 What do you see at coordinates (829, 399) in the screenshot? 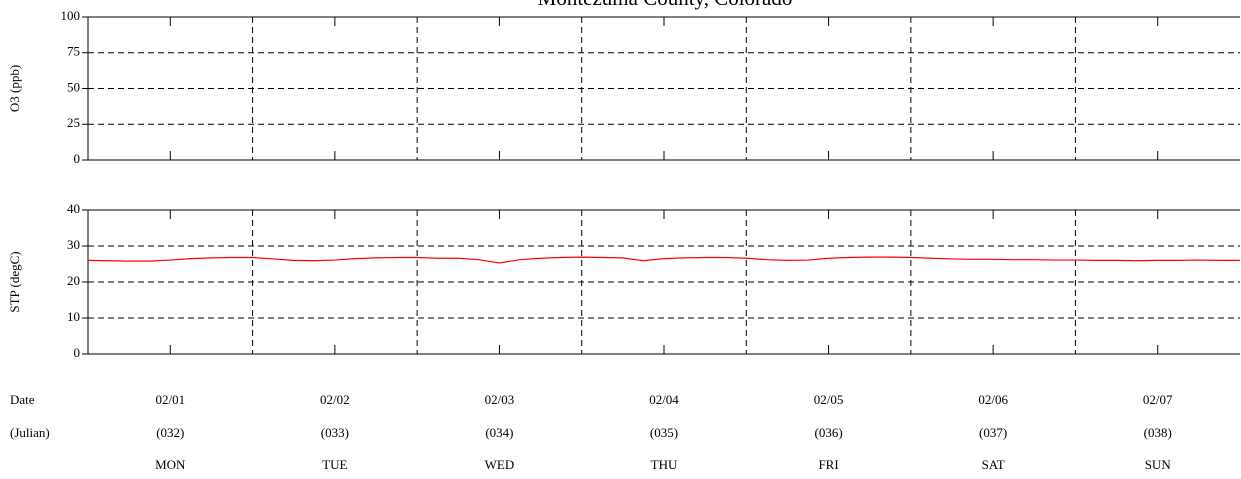
I see `x-tick-label: 02/05` at bounding box center [829, 399].